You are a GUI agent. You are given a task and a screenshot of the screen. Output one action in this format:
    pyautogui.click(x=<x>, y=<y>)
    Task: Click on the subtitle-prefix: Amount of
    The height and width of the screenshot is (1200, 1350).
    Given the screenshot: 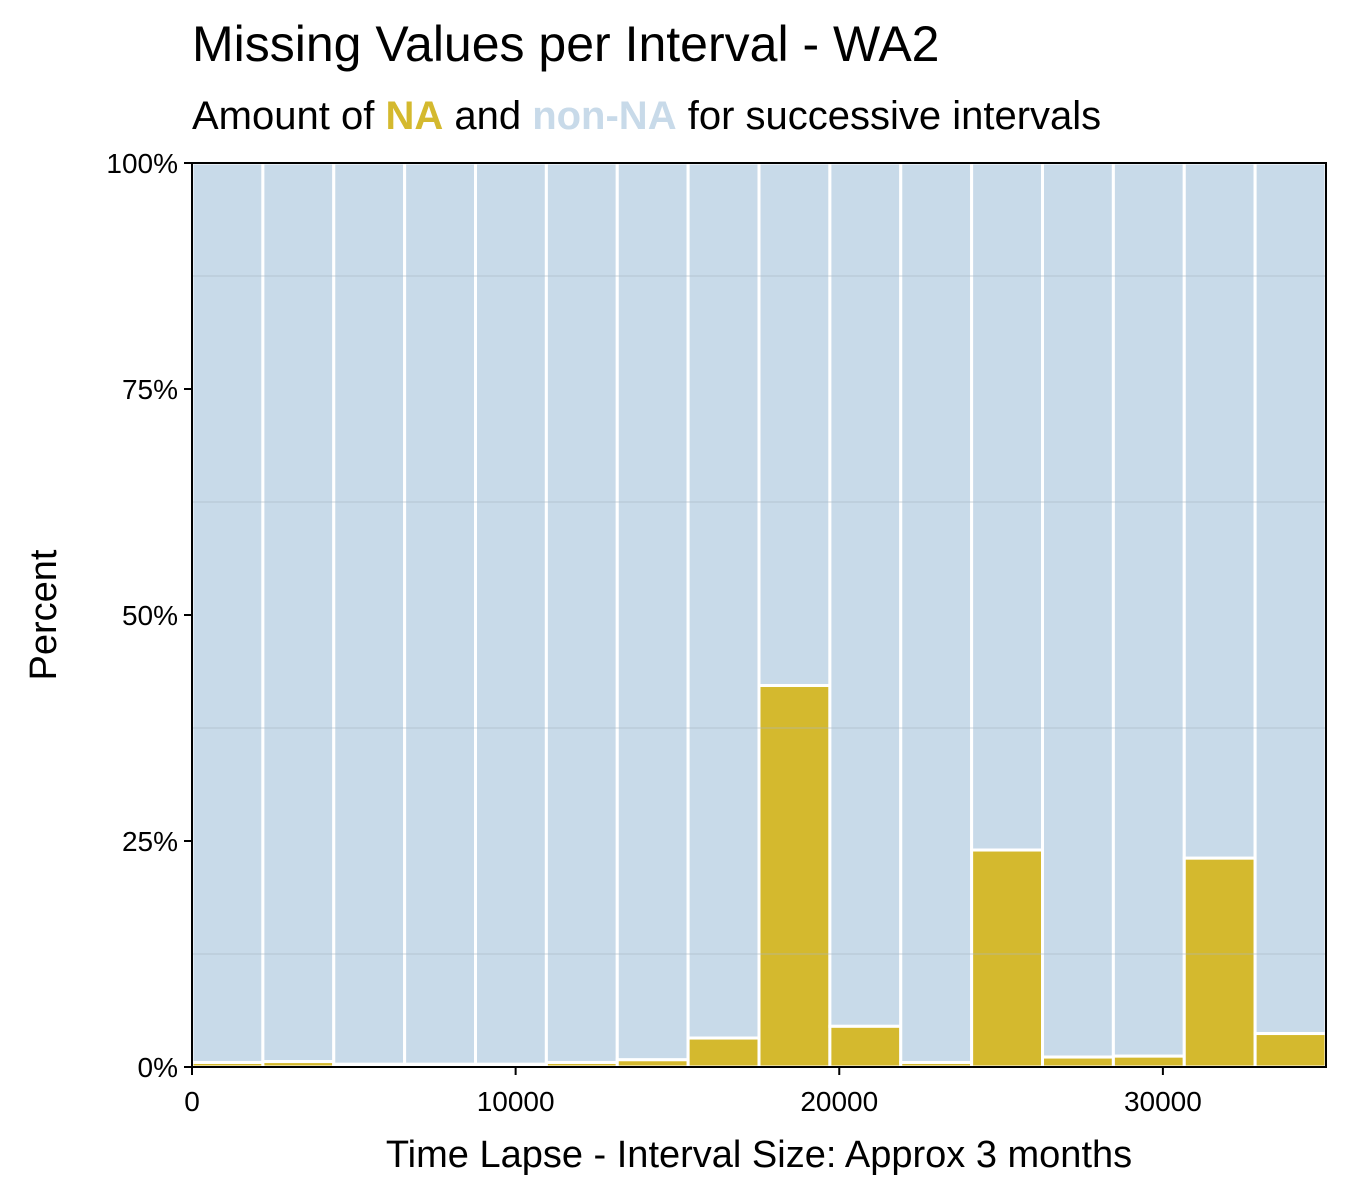 What is the action you would take?
    pyautogui.click(x=289, y=116)
    